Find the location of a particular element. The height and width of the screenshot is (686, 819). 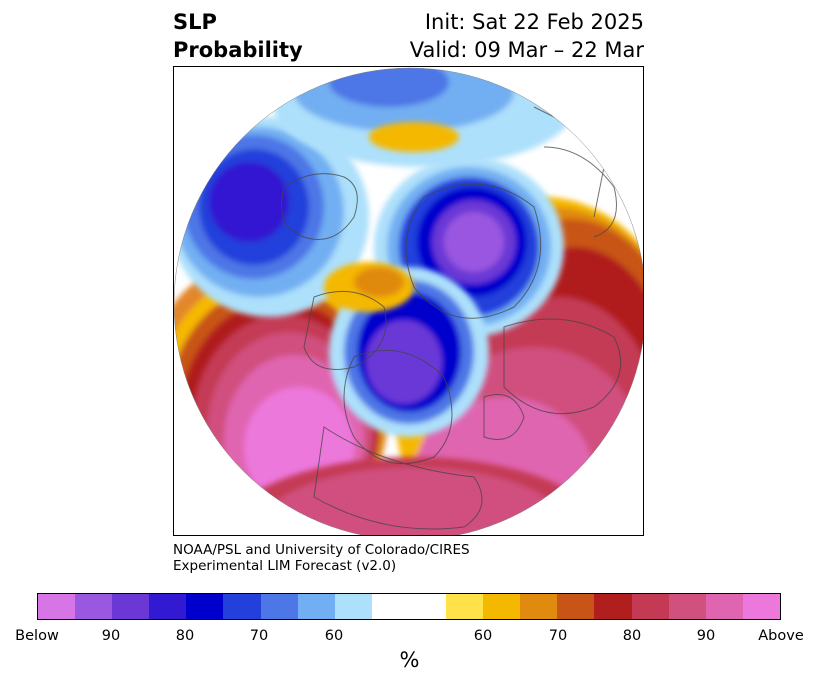

title-slp: SLP is located at coordinates (195, 22).